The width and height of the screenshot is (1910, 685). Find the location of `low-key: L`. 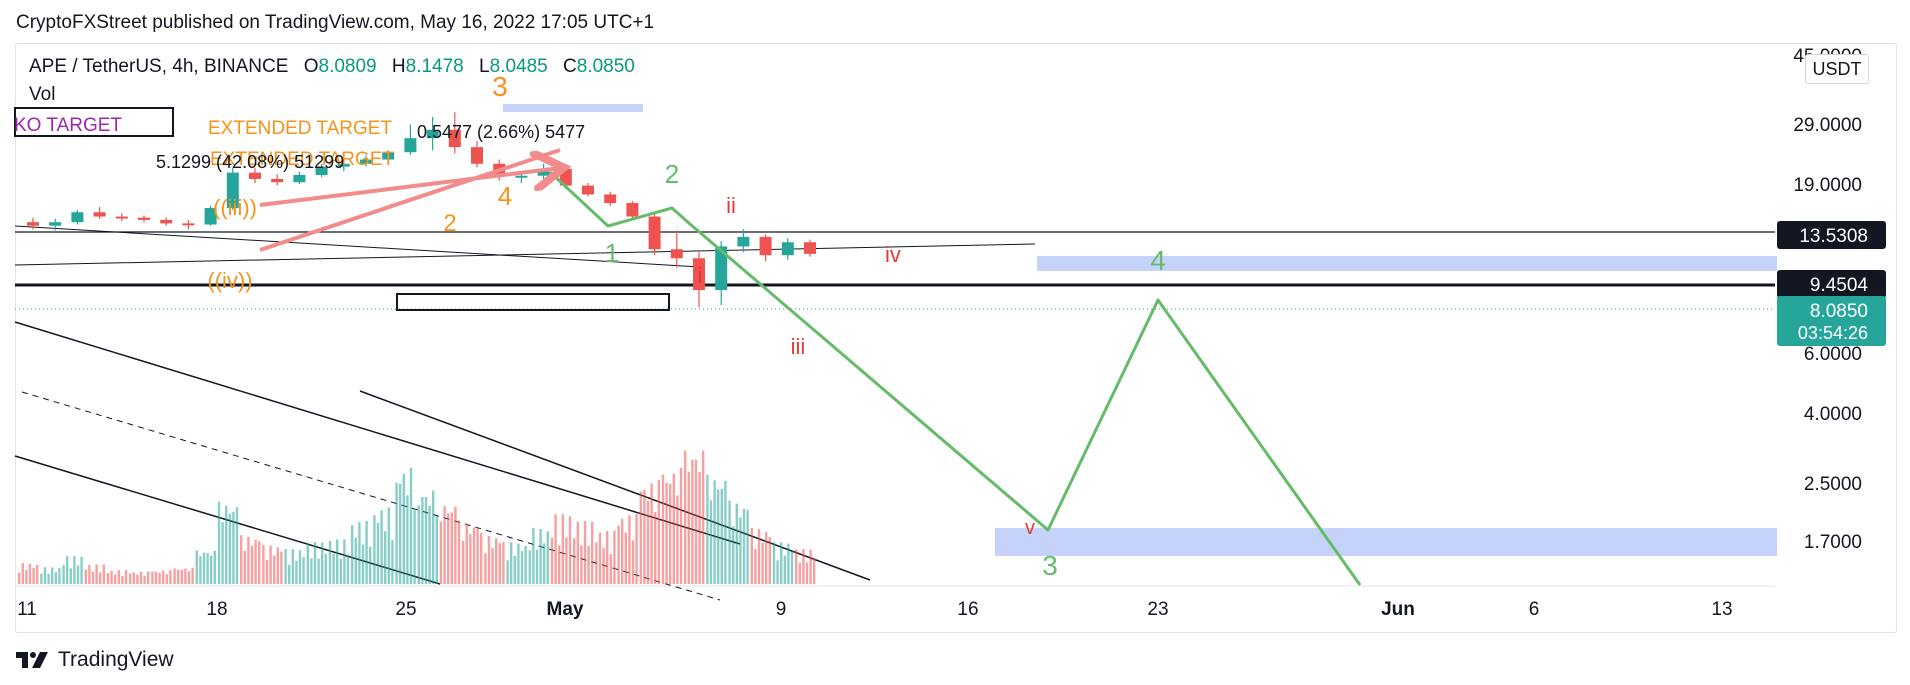

low-key: L is located at coordinates (484, 66).